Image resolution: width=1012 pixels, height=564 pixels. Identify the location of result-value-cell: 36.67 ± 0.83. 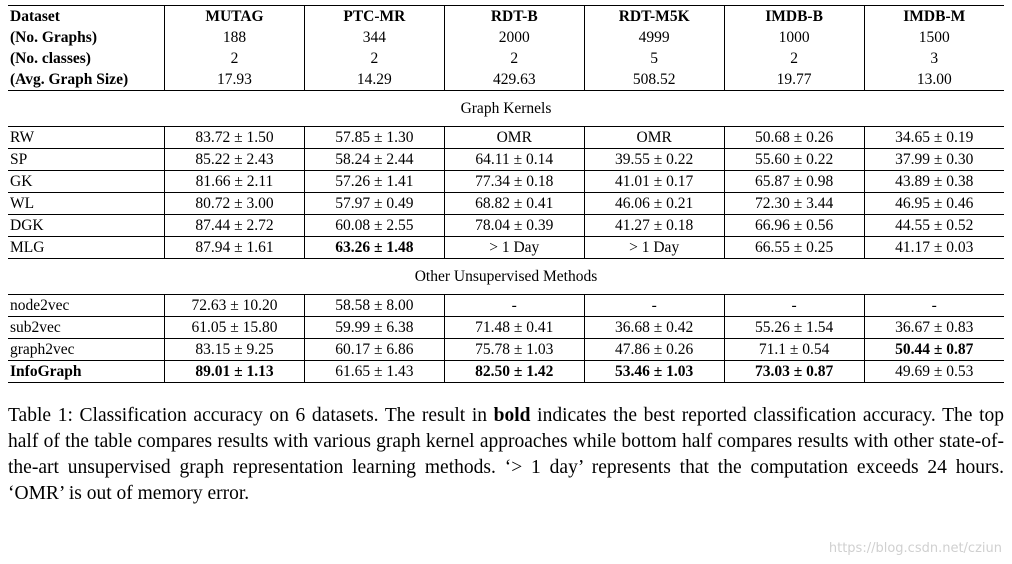
(933, 327).